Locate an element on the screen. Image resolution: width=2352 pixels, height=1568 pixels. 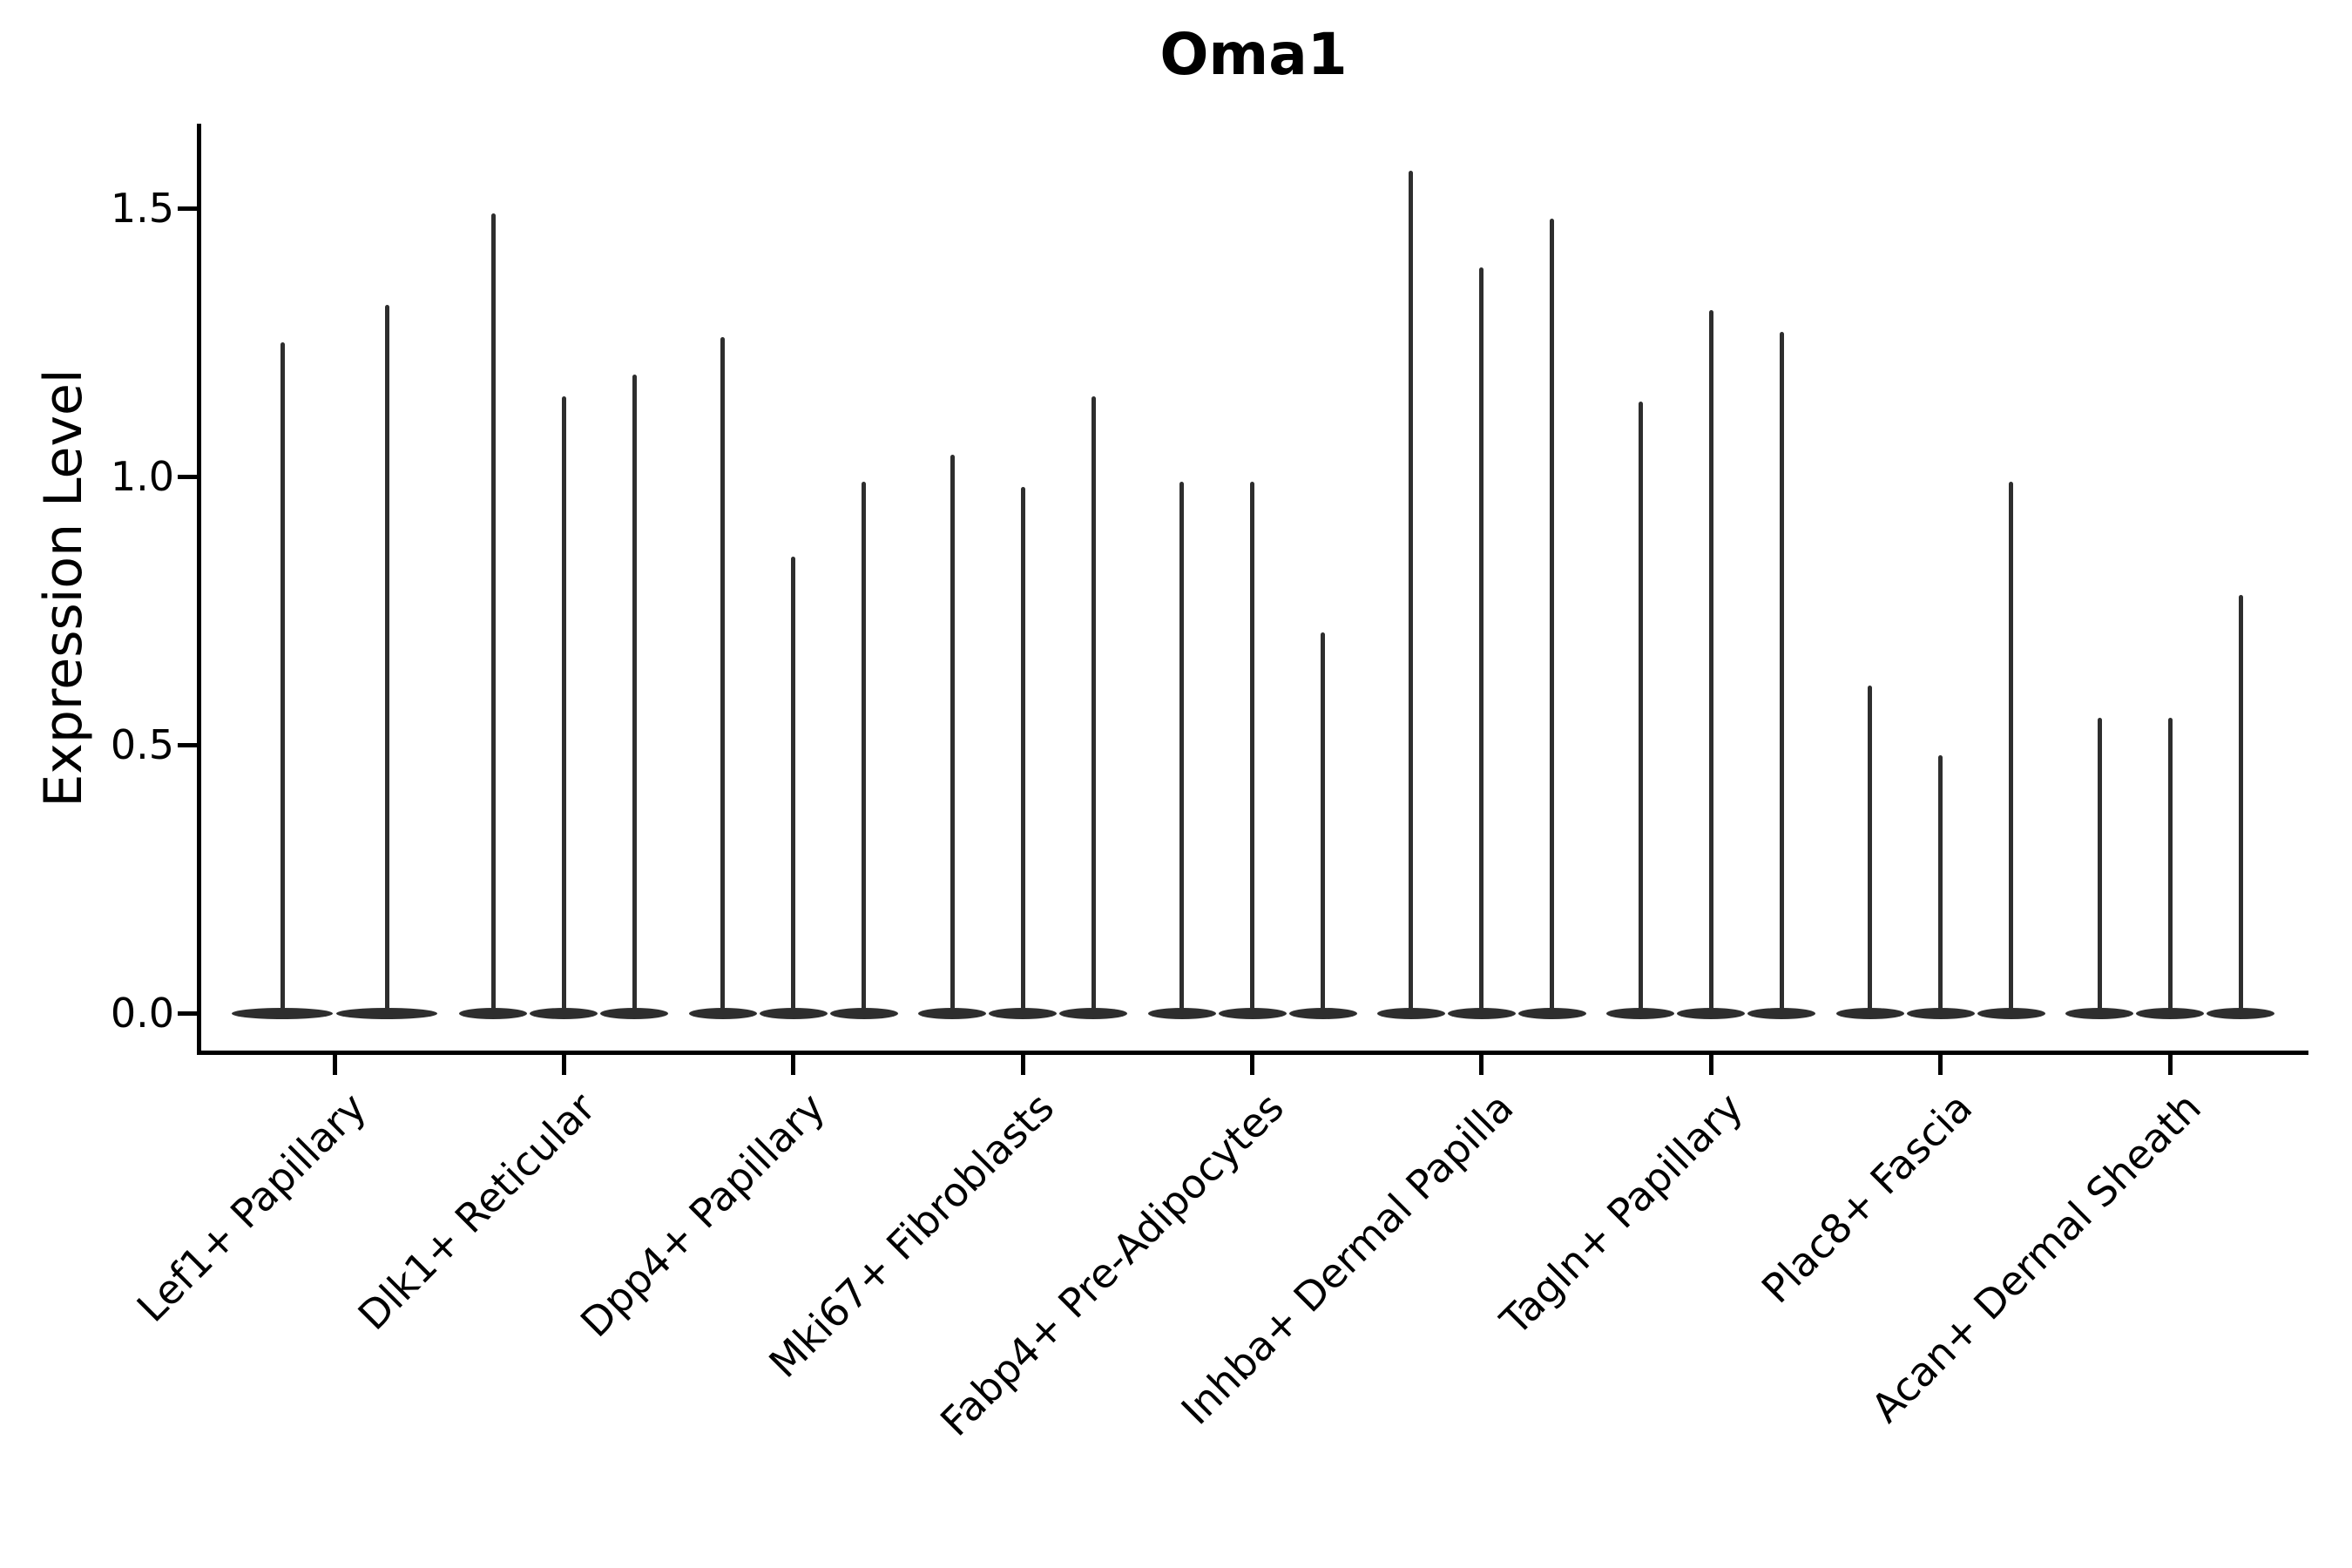
y-tick-label: 1.0 is located at coordinates (142, 476).